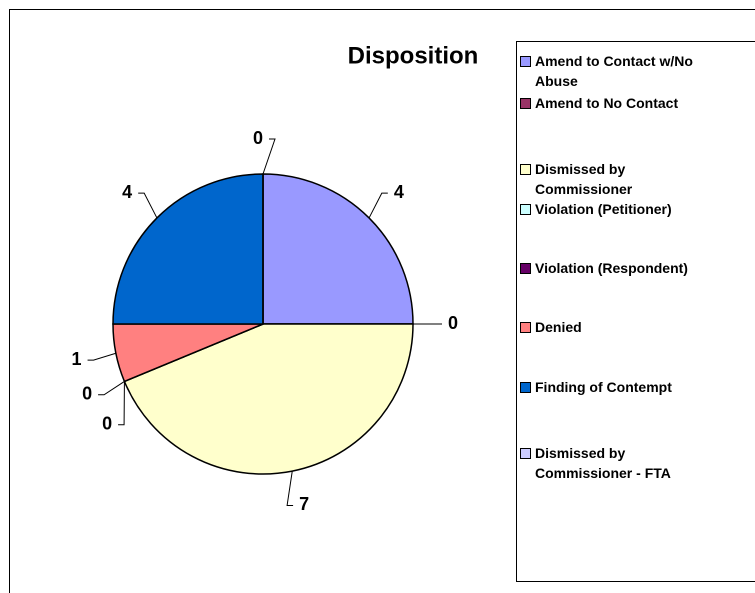 The width and height of the screenshot is (755, 593). What do you see at coordinates (584, 189) in the screenshot?
I see `legend-line: Commissioner` at bounding box center [584, 189].